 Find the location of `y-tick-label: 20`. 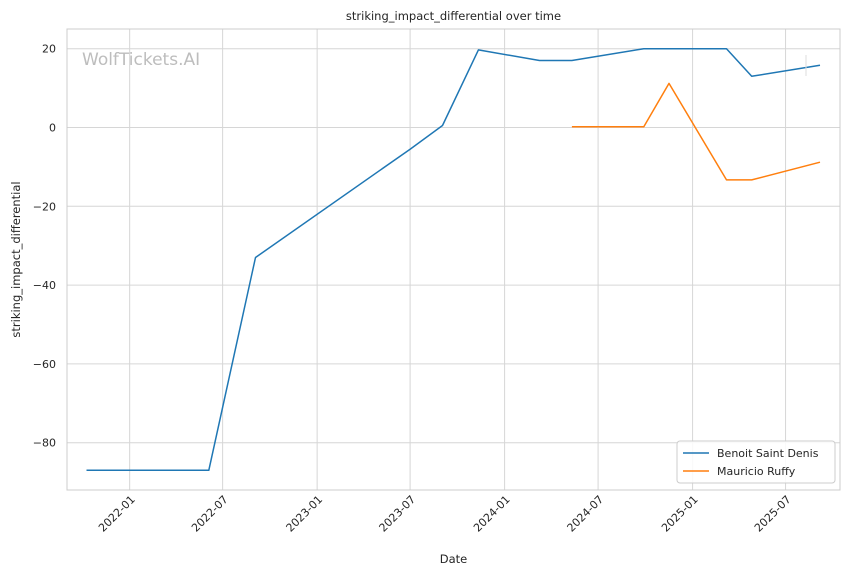

y-tick-label: 20 is located at coordinates (49, 49).